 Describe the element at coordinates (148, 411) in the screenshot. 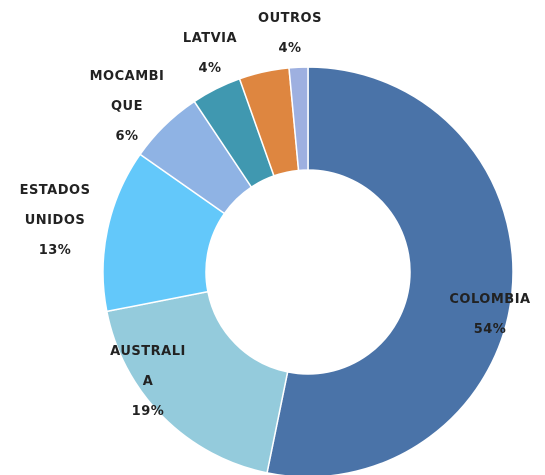

I see `value-label: 19%` at that location.